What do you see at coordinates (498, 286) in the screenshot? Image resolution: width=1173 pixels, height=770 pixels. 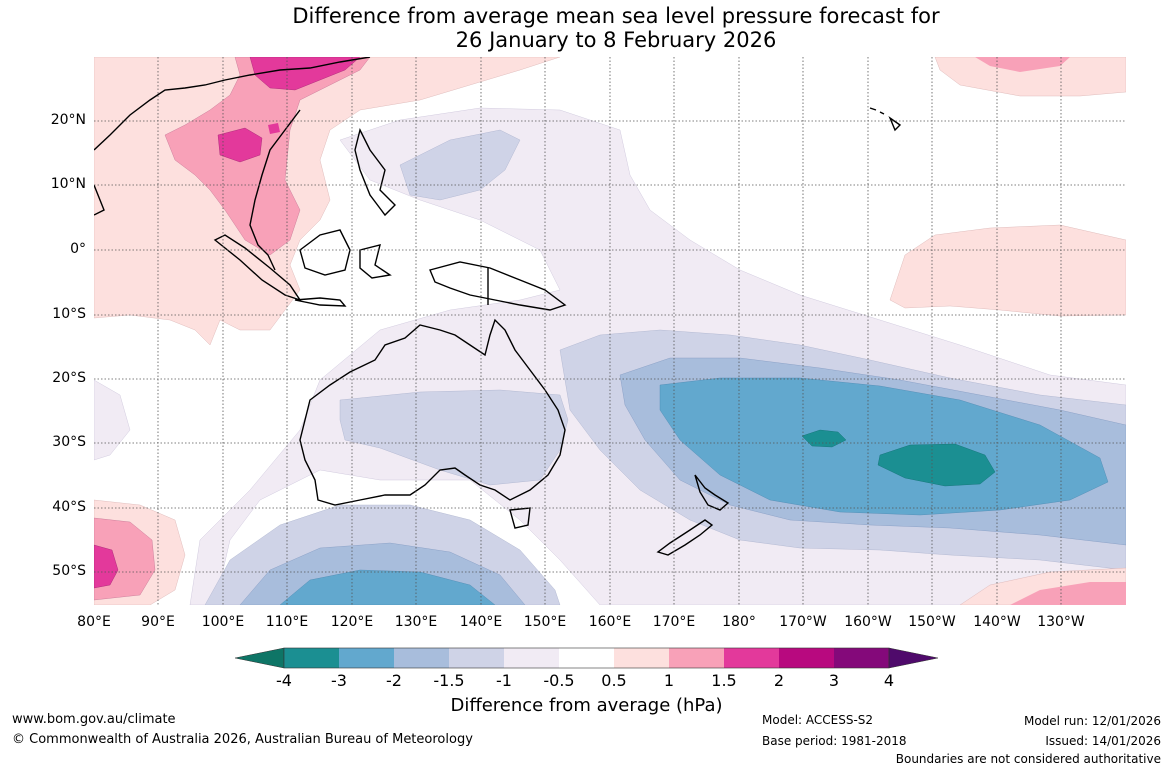 I see `coast-new-guinea` at bounding box center [498, 286].